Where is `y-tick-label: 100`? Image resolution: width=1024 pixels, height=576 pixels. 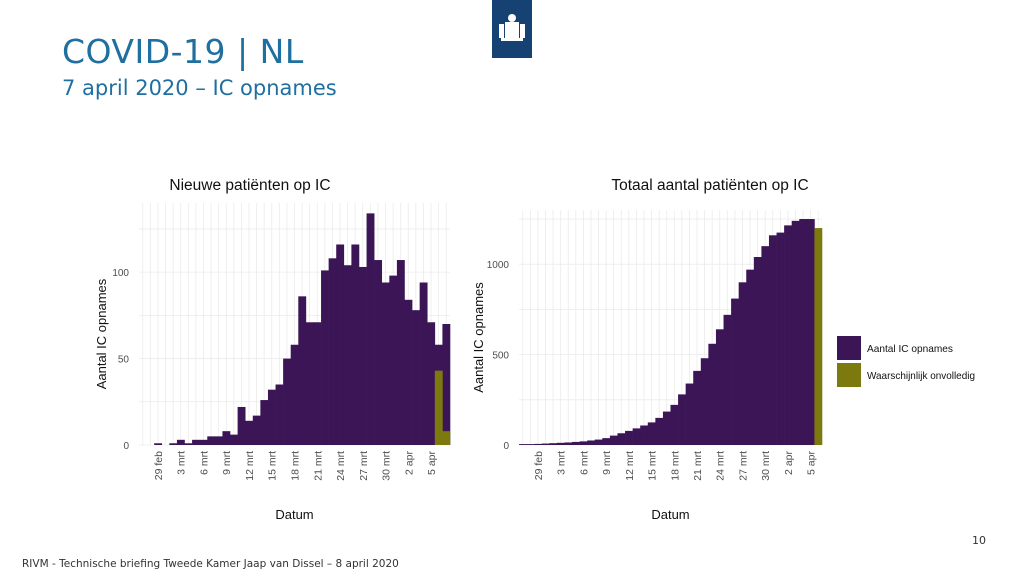
y-tick-label: 100 is located at coordinates (120, 273).